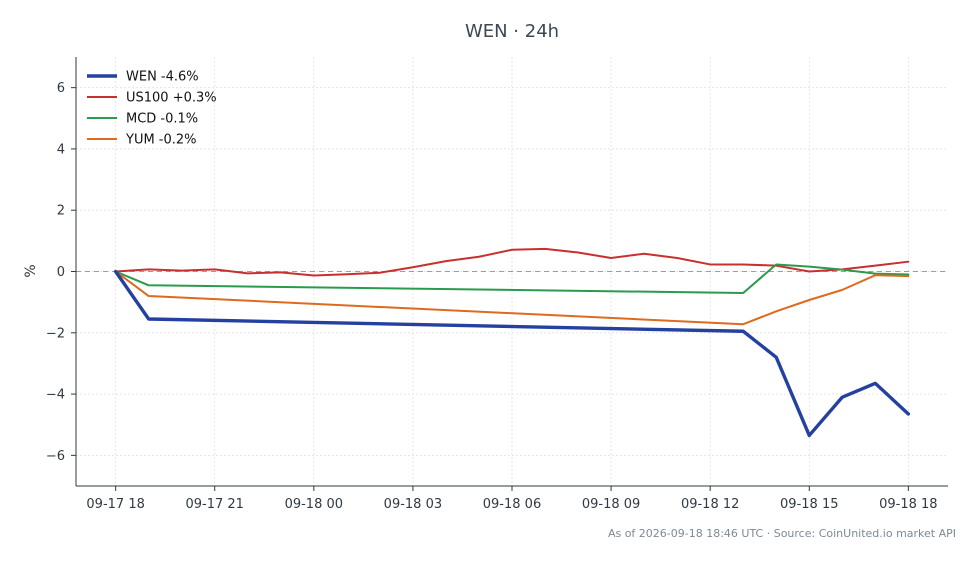 This screenshot has height=564, width=980. I want to click on series-line-yum, so click(512, 298).